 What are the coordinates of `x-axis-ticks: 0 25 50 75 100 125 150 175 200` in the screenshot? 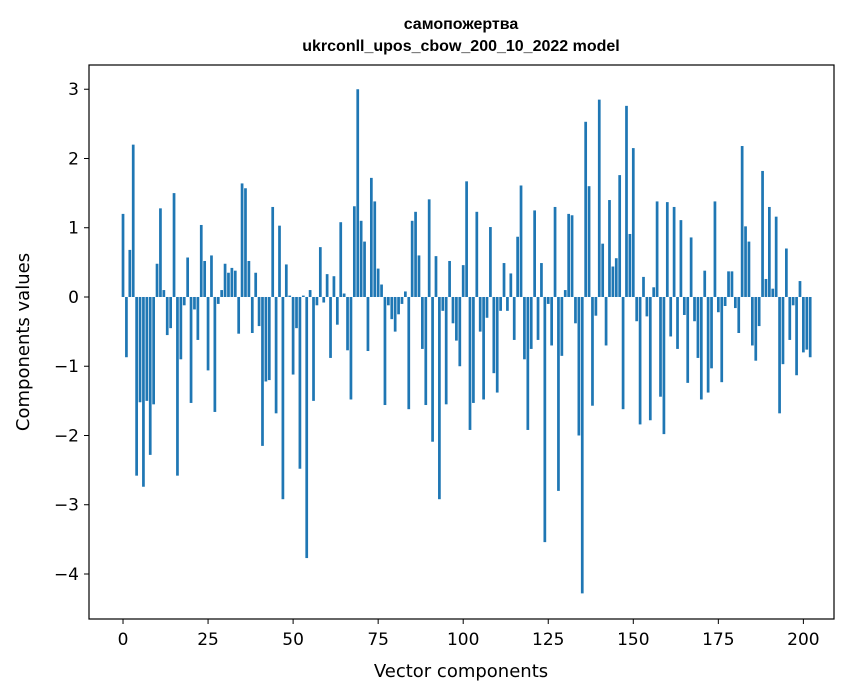 It's located at (469, 634).